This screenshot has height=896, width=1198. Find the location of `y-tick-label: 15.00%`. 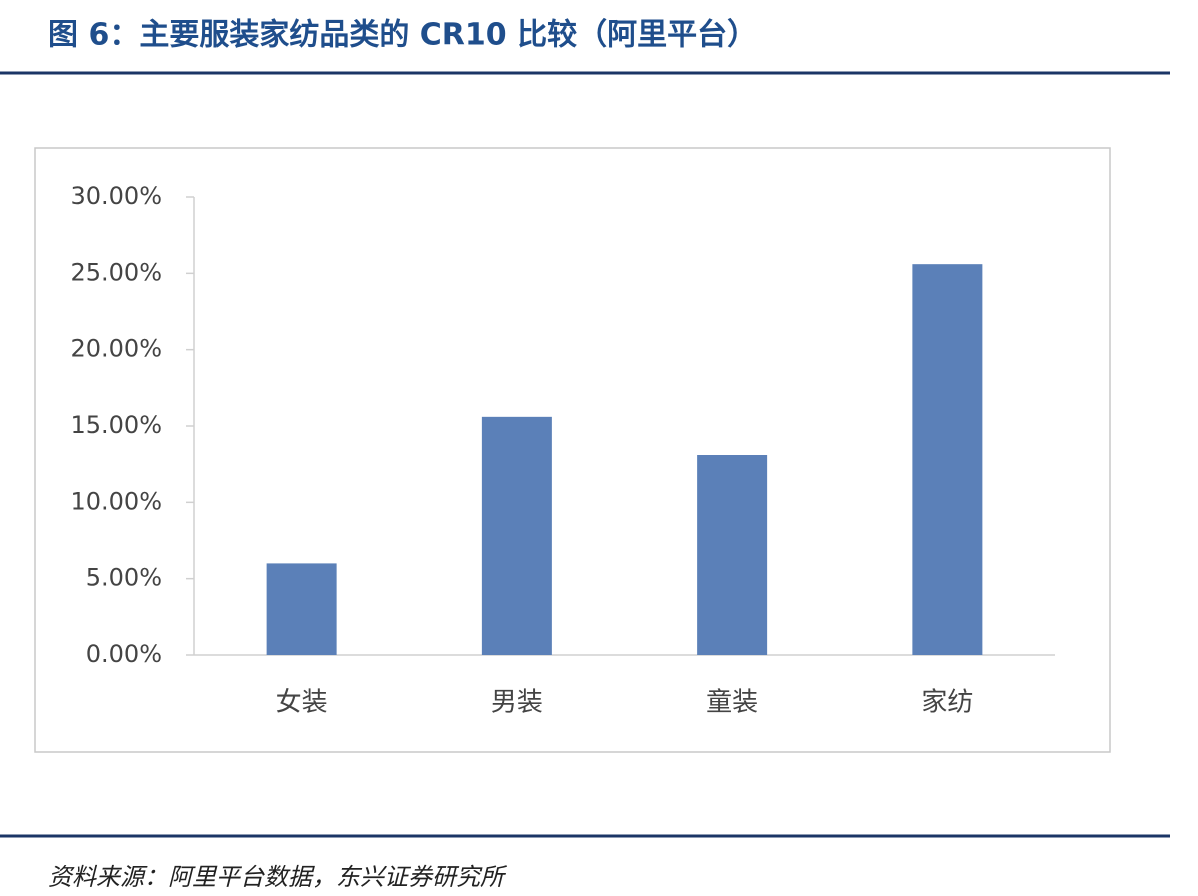

y-tick-label: 15.00% is located at coordinates (116, 425).